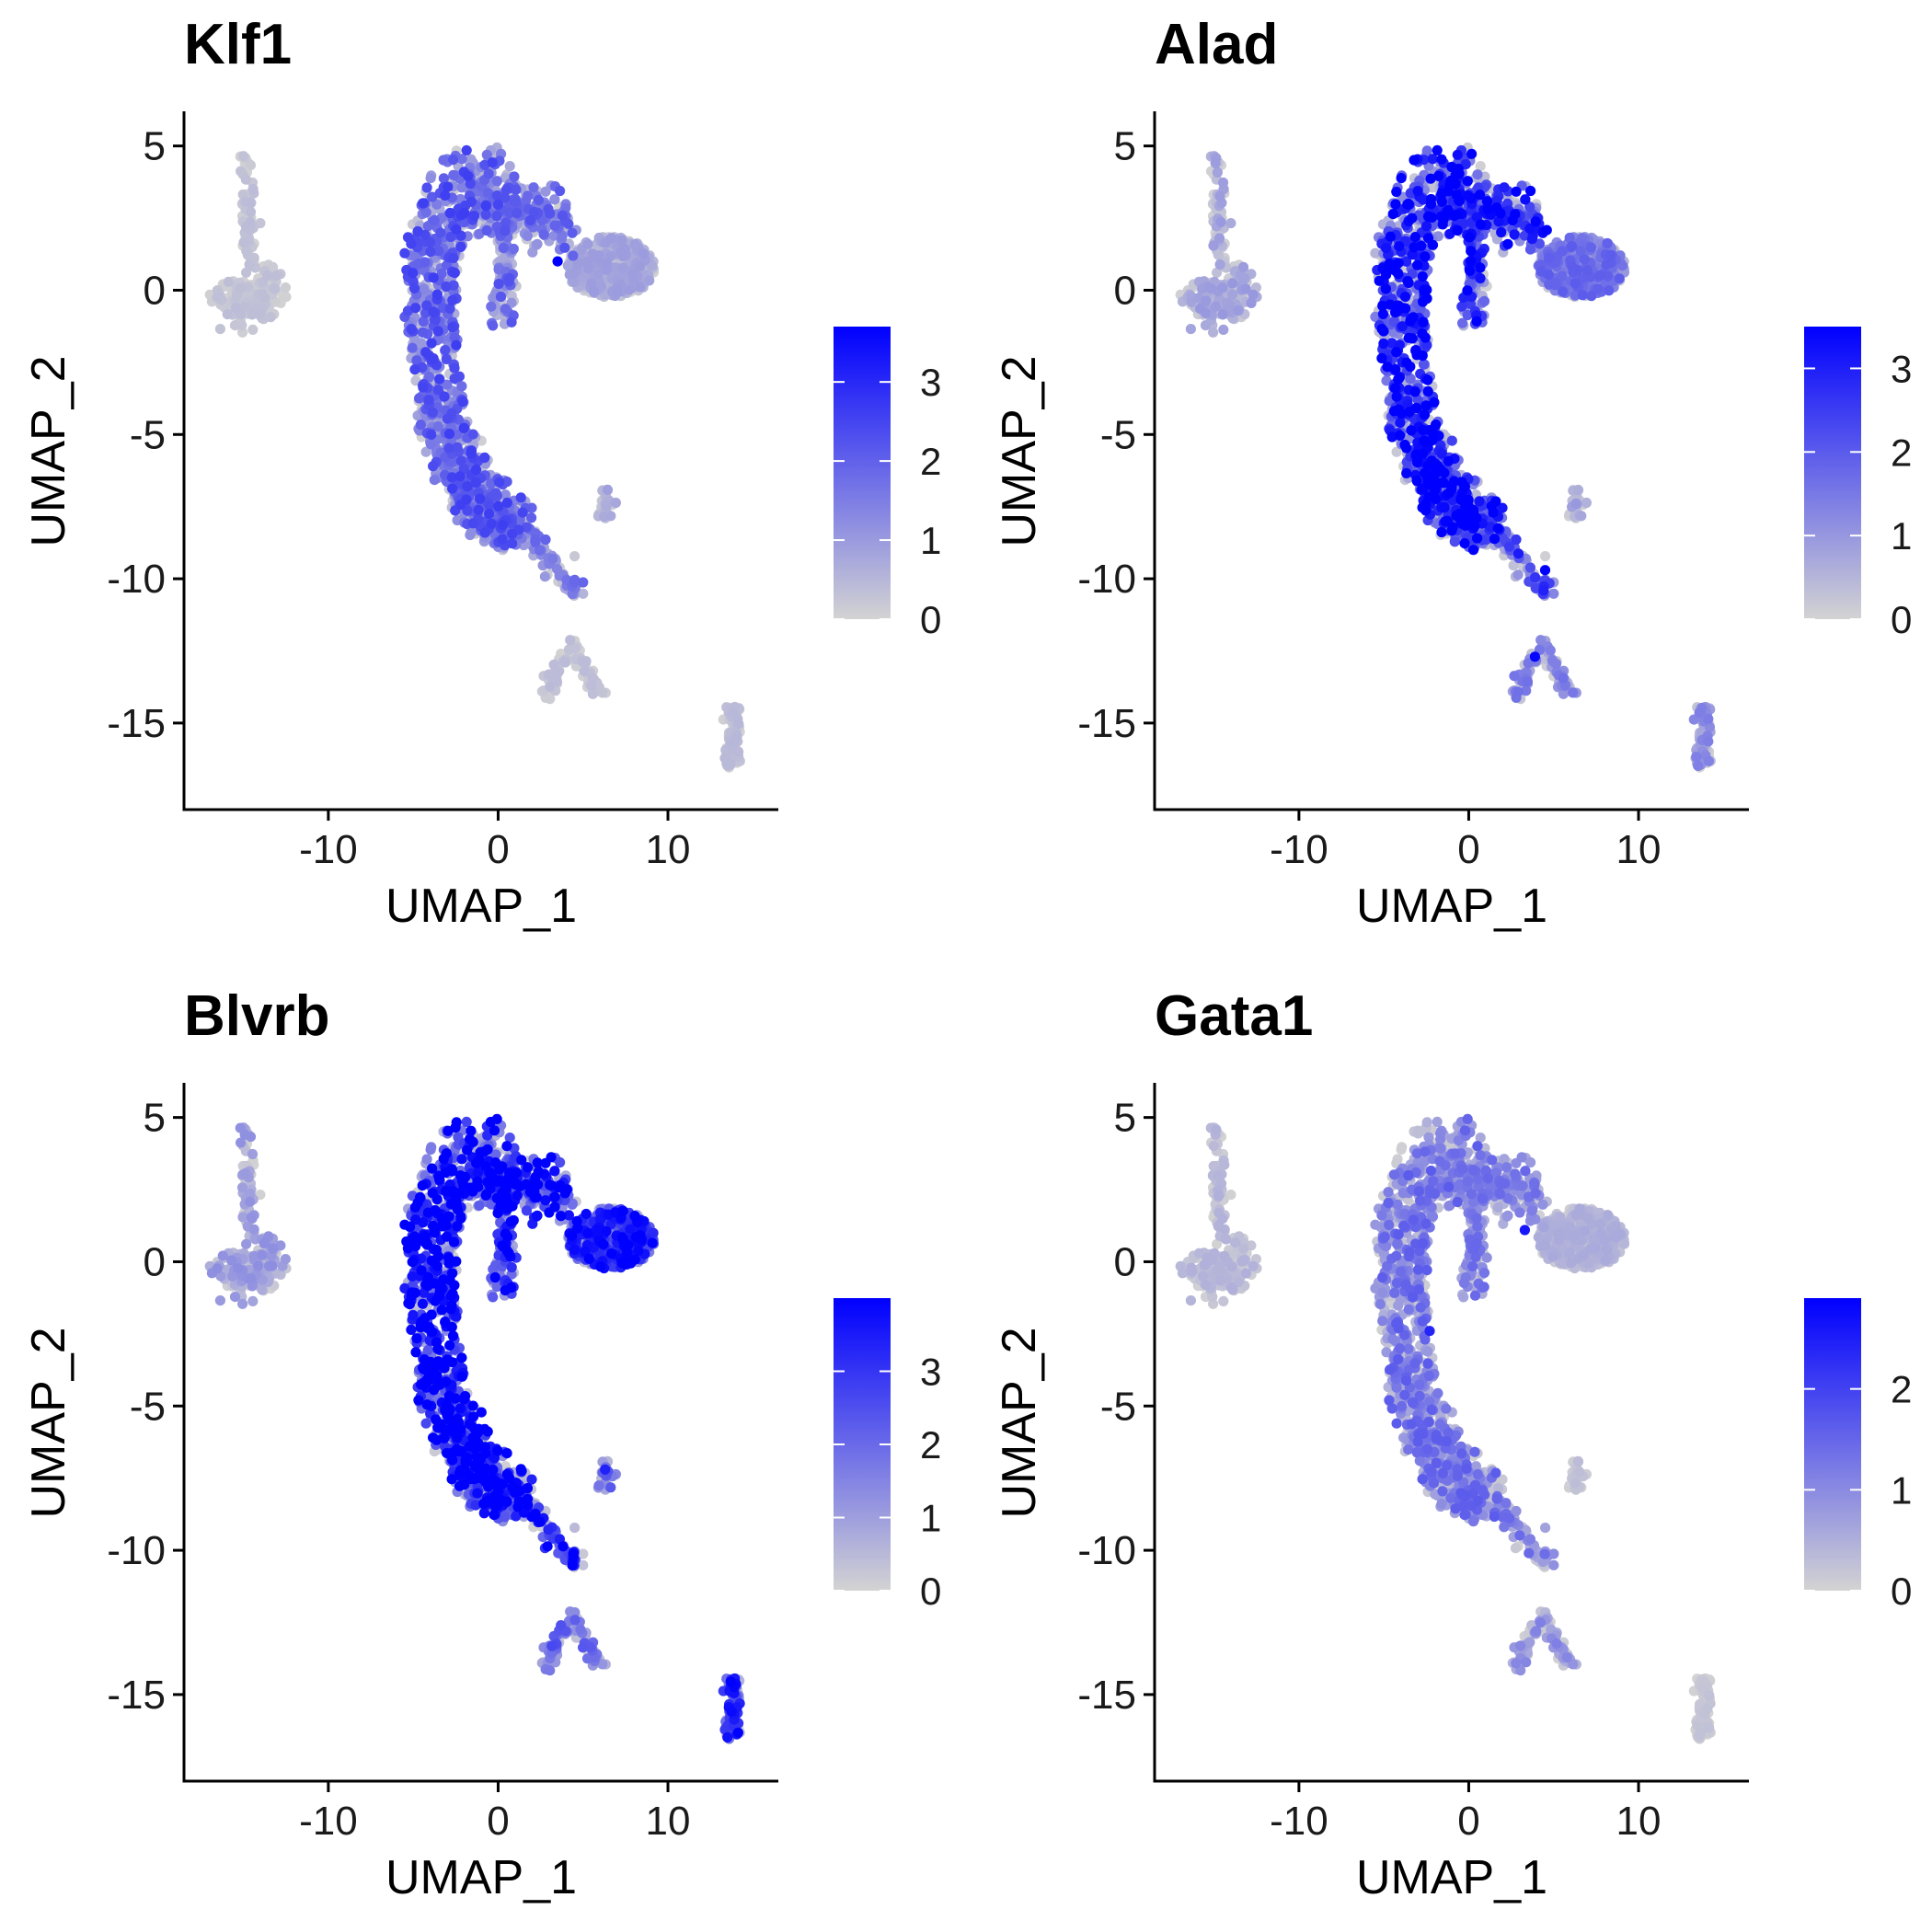 This screenshot has height=1932, width=1932. I want to click on y-axis-label: UMAP_2, so click(48, 450).